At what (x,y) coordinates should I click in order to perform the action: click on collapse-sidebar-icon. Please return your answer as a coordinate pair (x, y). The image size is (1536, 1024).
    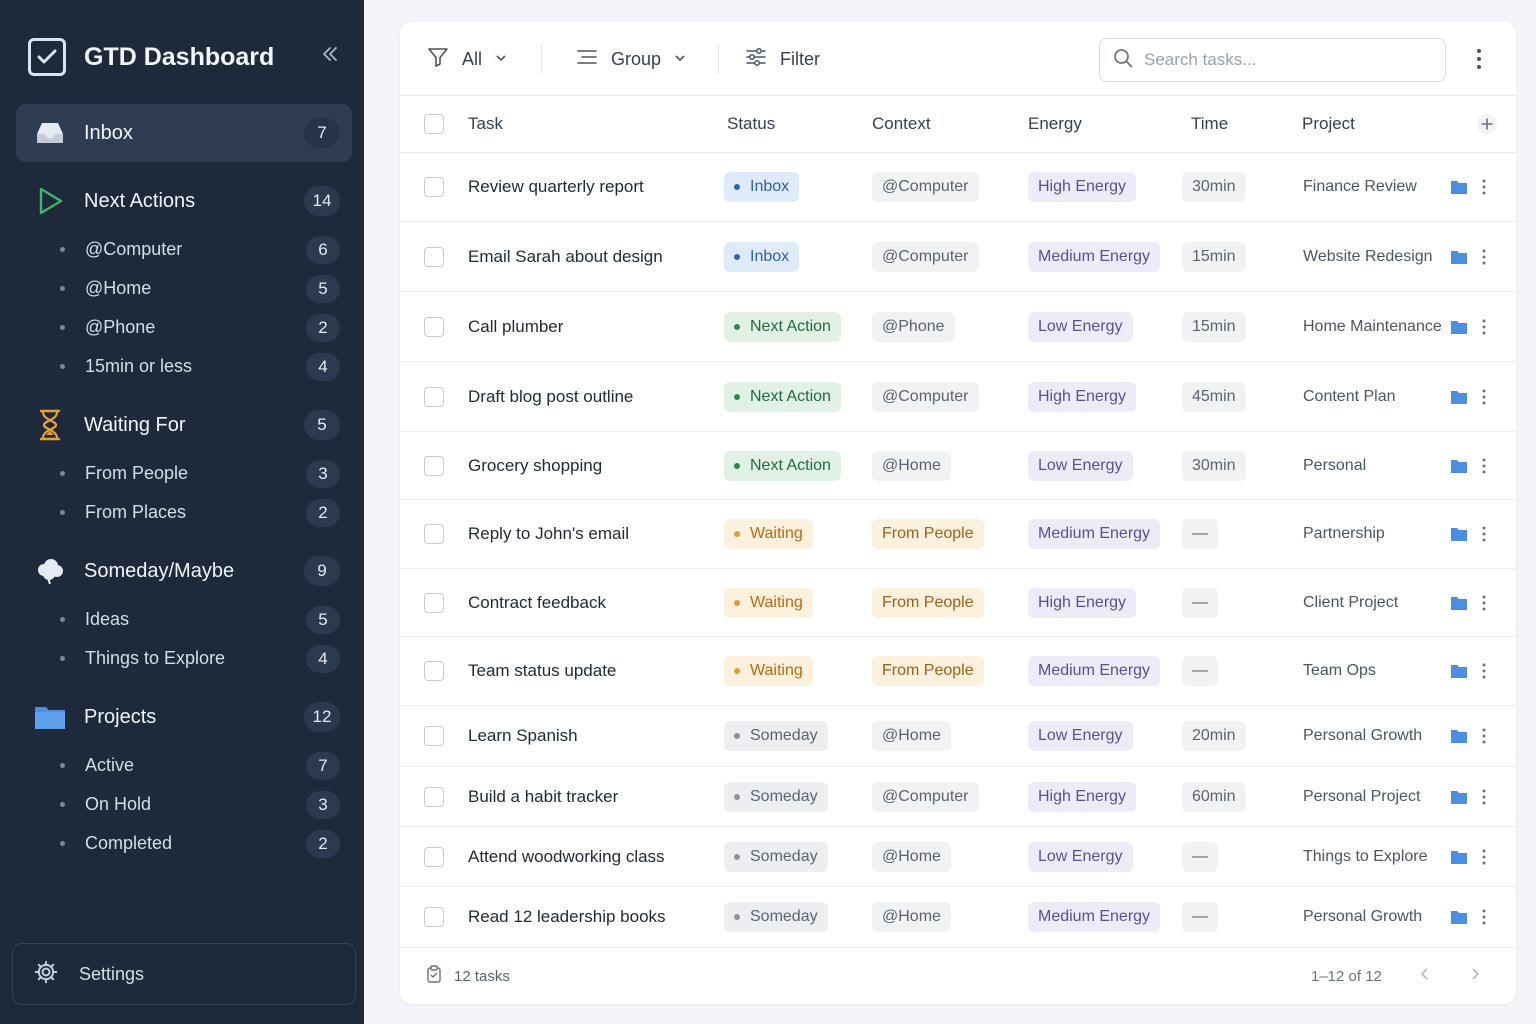
    Looking at the image, I should click on (330, 57).